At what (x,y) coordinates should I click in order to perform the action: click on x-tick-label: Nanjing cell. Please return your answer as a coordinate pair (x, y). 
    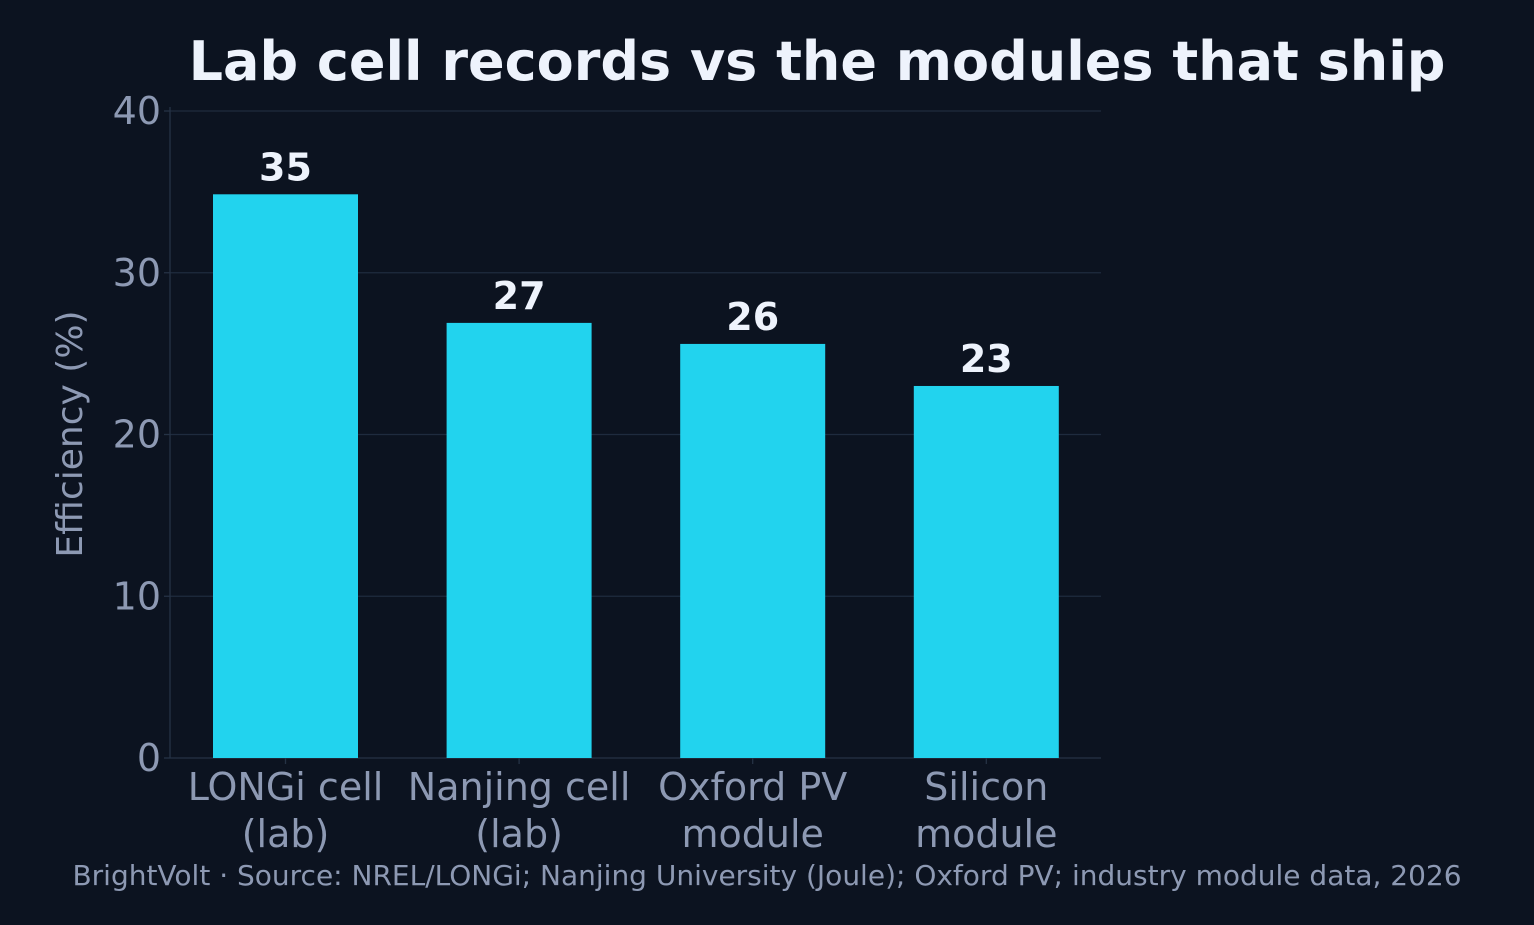
    Looking at the image, I should click on (519, 787).